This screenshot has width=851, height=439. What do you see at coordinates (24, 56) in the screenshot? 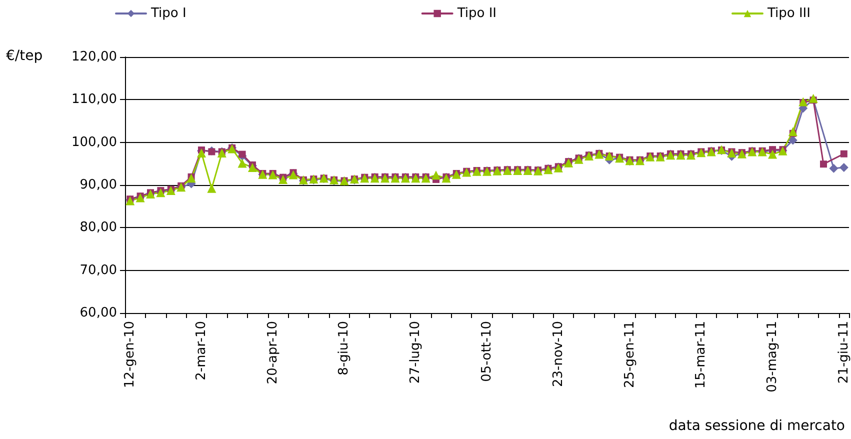
I see `y-axis-title: €/tep` at bounding box center [24, 56].